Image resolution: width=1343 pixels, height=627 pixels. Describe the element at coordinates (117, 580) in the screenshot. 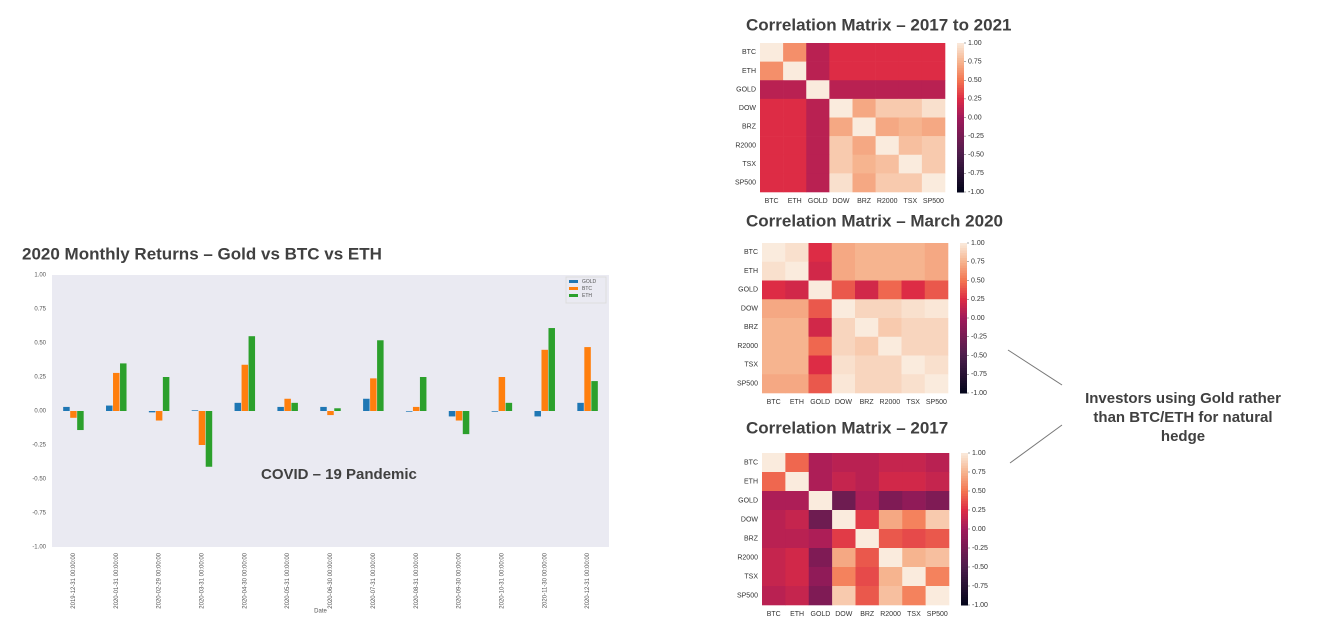

I see `x-tick-label: 2020-01-31 00:00:00` at that location.